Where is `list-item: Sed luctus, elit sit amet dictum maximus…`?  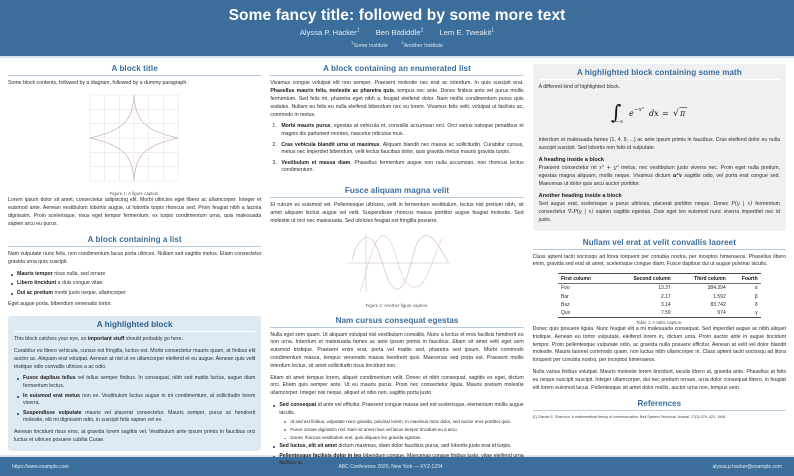
list-item: Sed luctus, elit sit amet dictum maximus… is located at coordinates (398, 447).